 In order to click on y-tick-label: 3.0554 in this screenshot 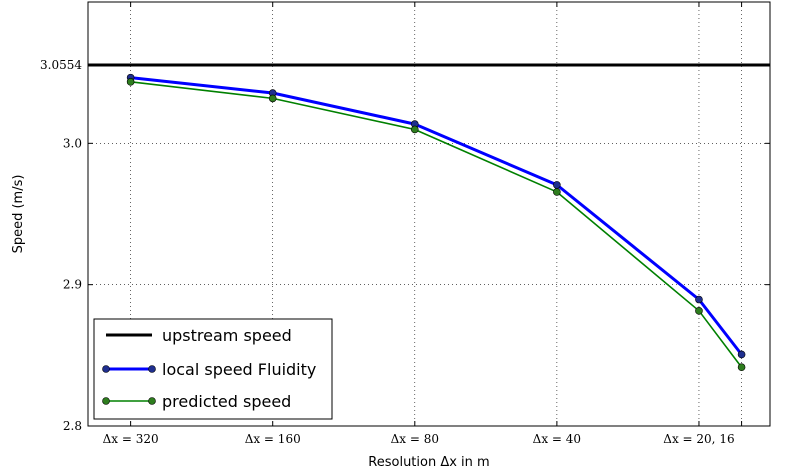, I will do `click(61, 65)`.